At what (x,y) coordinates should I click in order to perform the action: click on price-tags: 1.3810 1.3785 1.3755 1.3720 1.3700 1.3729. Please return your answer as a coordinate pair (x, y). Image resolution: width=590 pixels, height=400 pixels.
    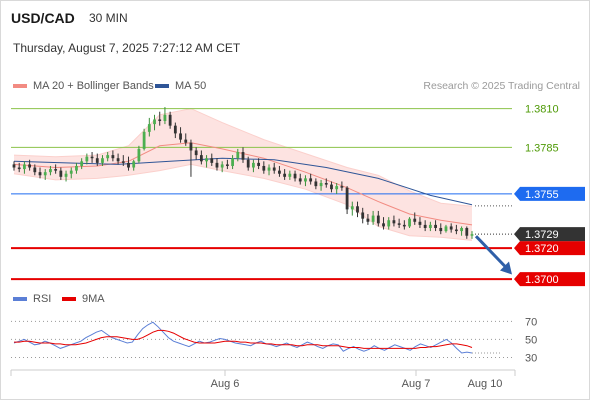
    Looking at the image, I should click on (549, 195).